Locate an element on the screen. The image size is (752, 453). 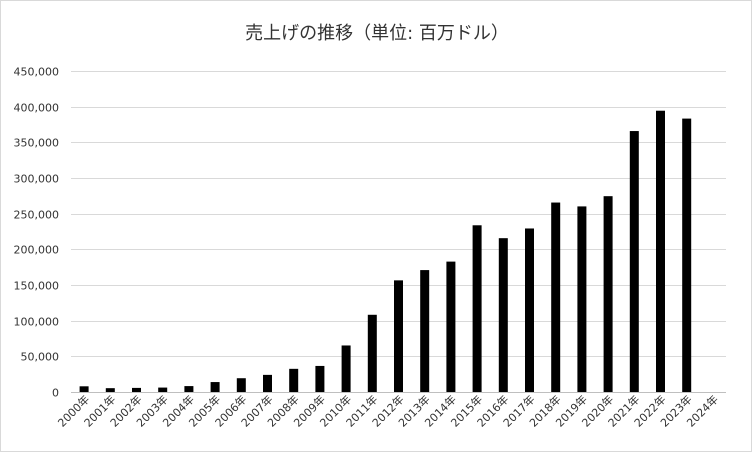
y-tick-label: 450,000 is located at coordinates (37, 72).